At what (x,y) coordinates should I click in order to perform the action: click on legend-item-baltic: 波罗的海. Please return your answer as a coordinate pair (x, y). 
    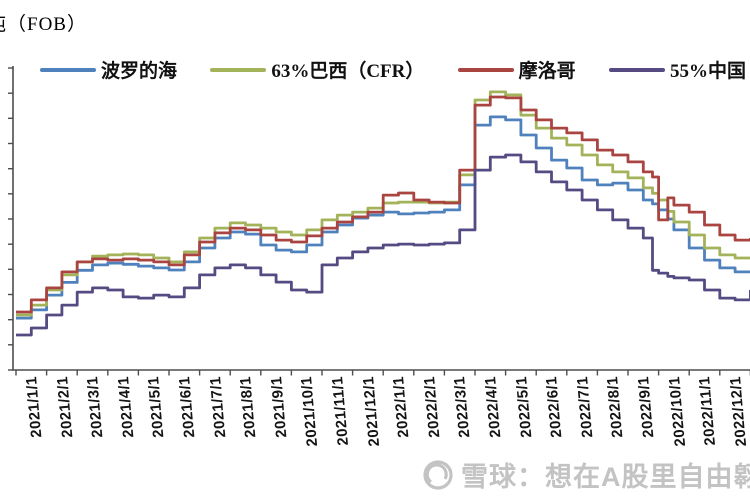
    Looking at the image, I should click on (108, 69).